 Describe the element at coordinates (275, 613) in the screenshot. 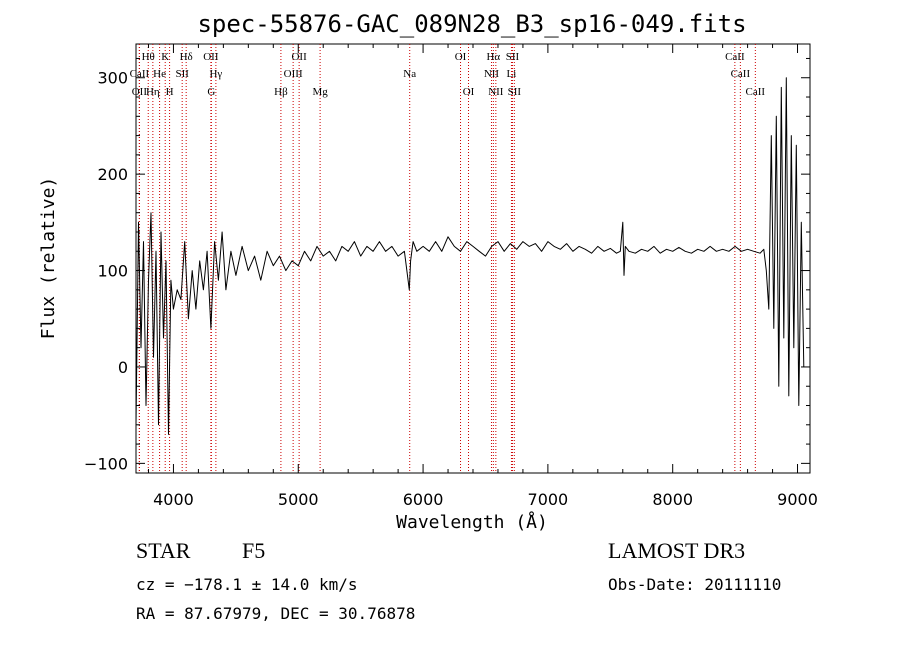

I see `coordinates-text: RA = 87.67979, DEC = 30.76878` at that location.